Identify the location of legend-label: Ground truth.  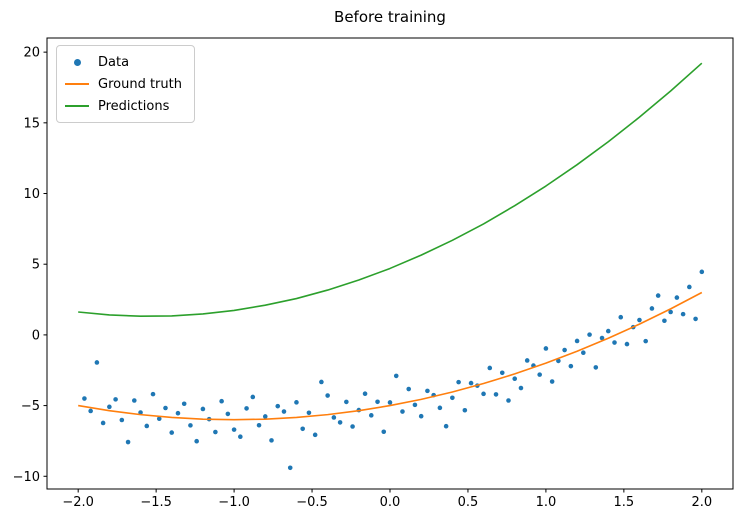
(140, 84).